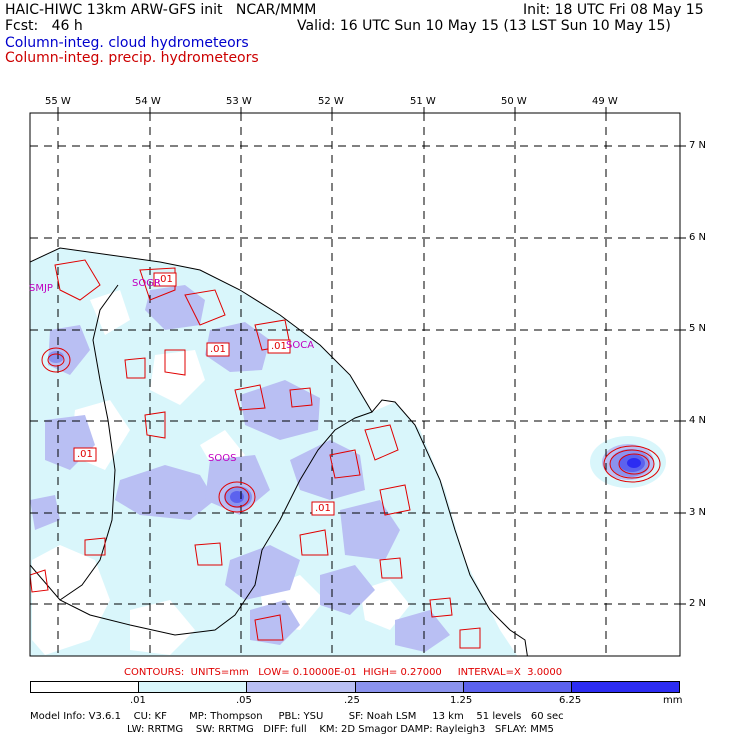  I want to click on lon-label-50w: 50 W, so click(514, 101).